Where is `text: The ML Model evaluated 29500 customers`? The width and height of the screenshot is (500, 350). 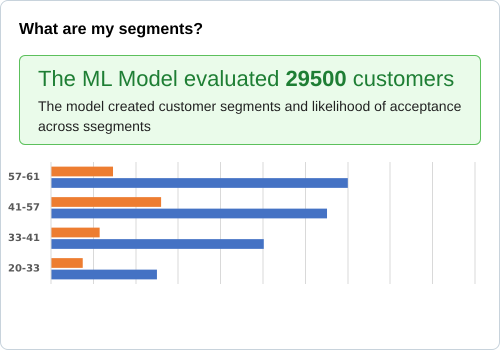
text: The ML Model evaluated 29500 customers is located at coordinates (246, 78).